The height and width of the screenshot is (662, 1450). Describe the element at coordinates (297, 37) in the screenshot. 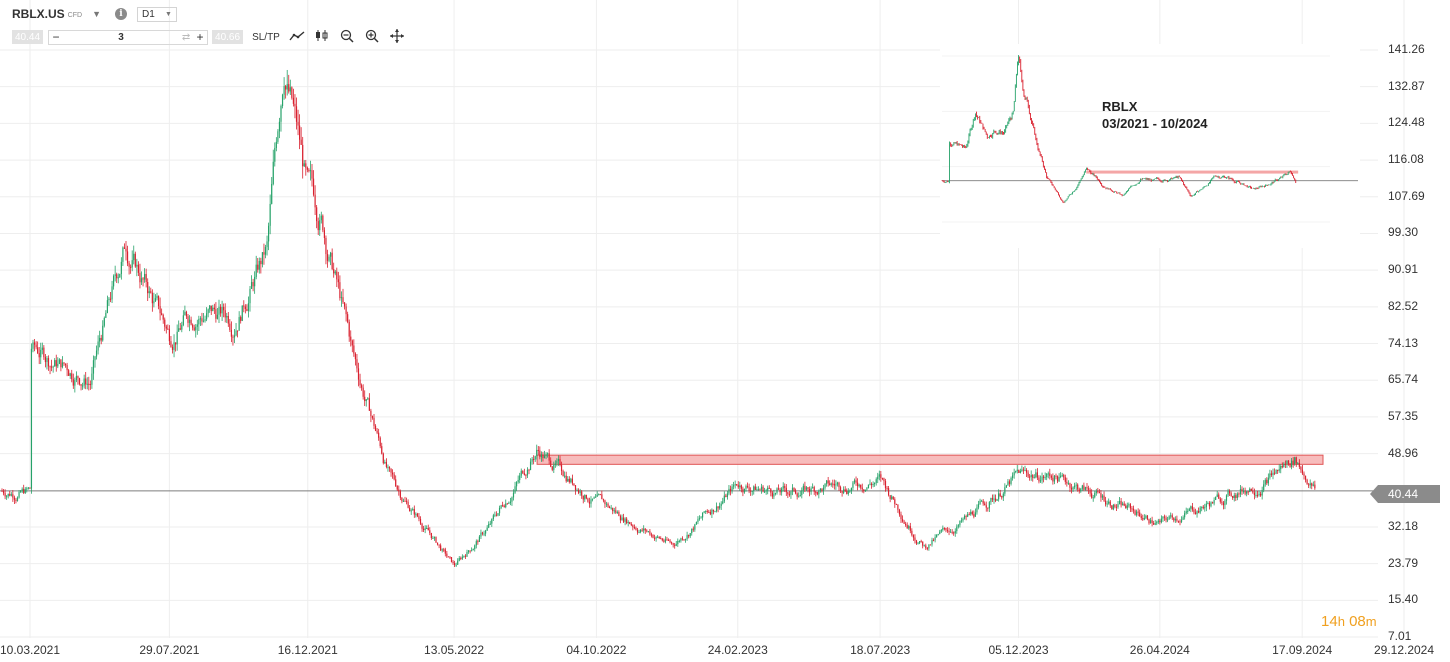

I see `line-chart-icon` at that location.